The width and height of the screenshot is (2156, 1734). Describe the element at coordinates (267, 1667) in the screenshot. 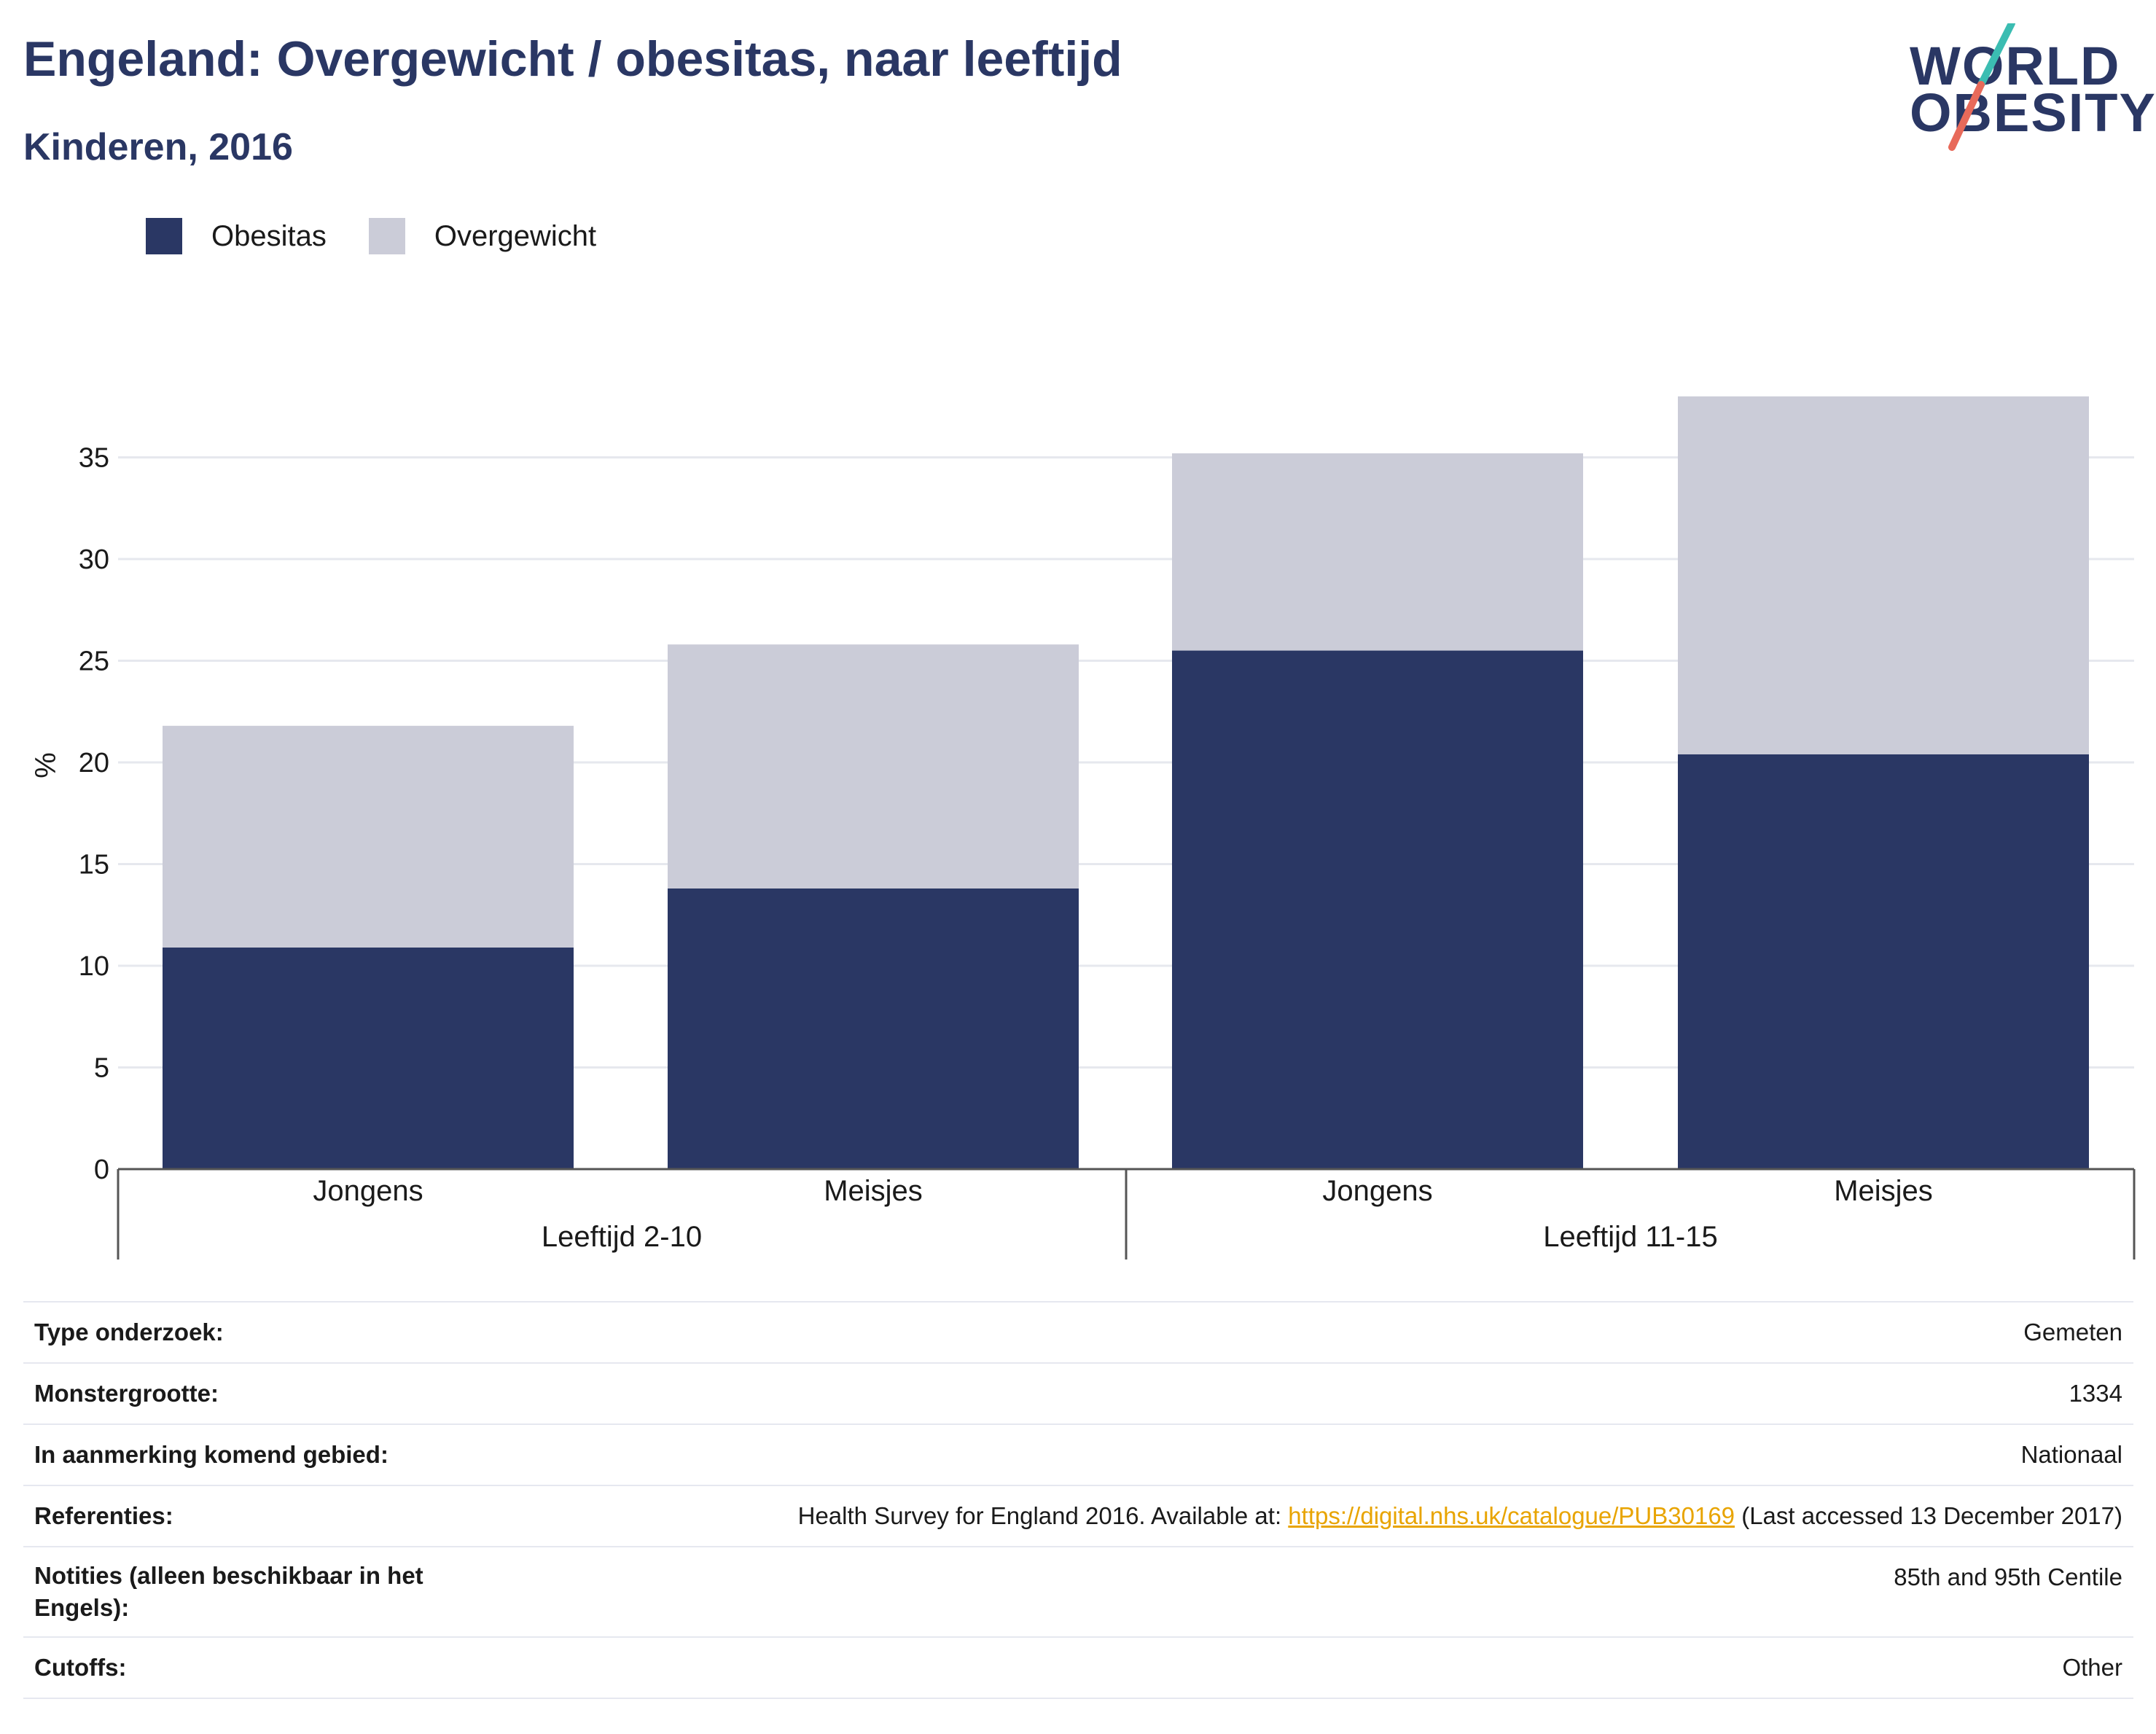

I see `meta-key: Cutoffs:` at that location.